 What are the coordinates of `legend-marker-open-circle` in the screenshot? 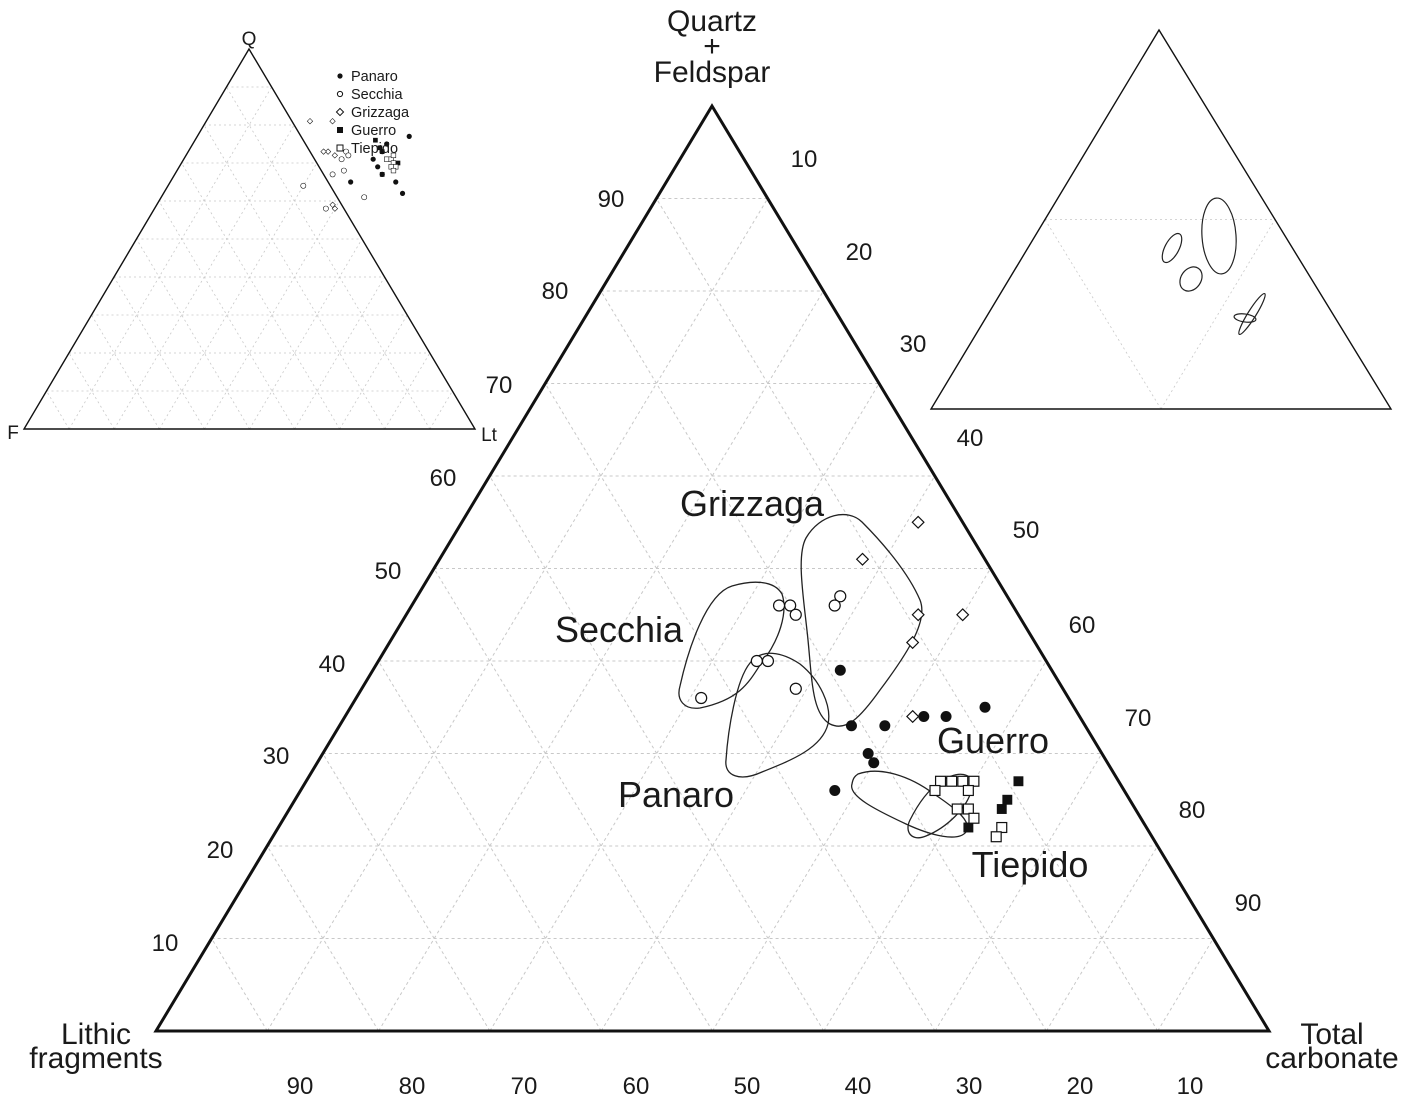 It's located at (340, 94).